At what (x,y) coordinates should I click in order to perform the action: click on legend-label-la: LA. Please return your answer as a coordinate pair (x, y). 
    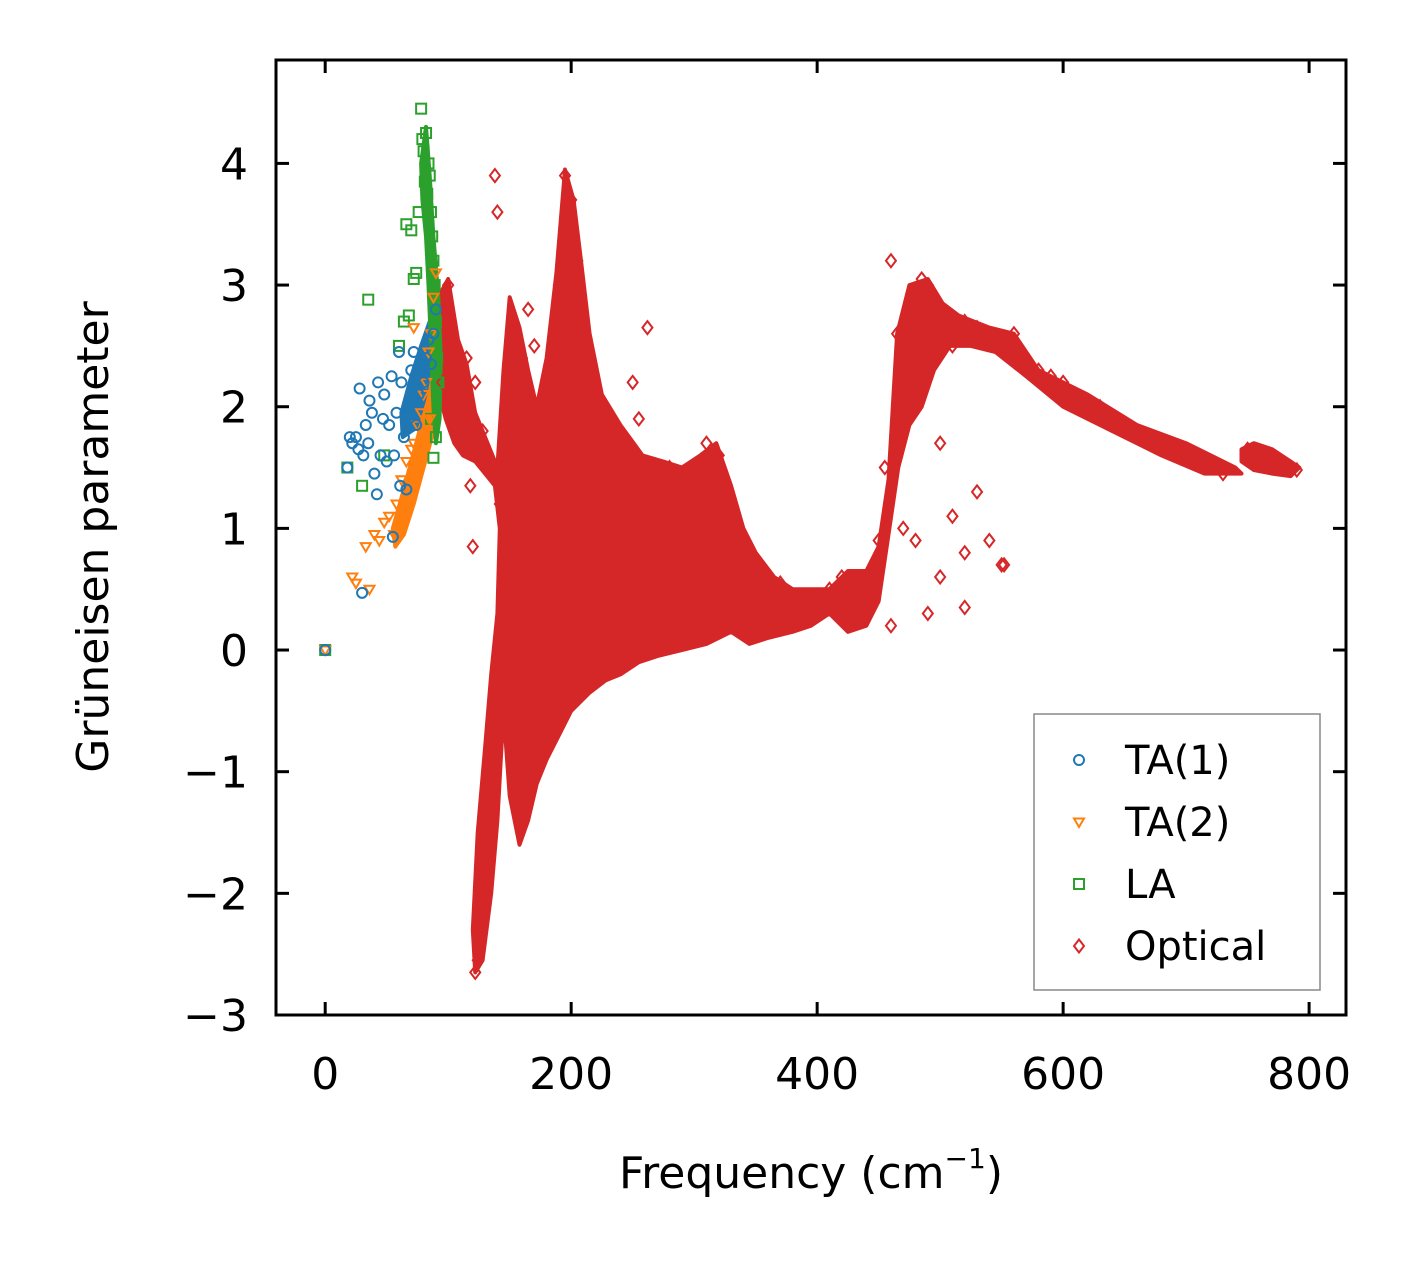
    Looking at the image, I should click on (1150, 885).